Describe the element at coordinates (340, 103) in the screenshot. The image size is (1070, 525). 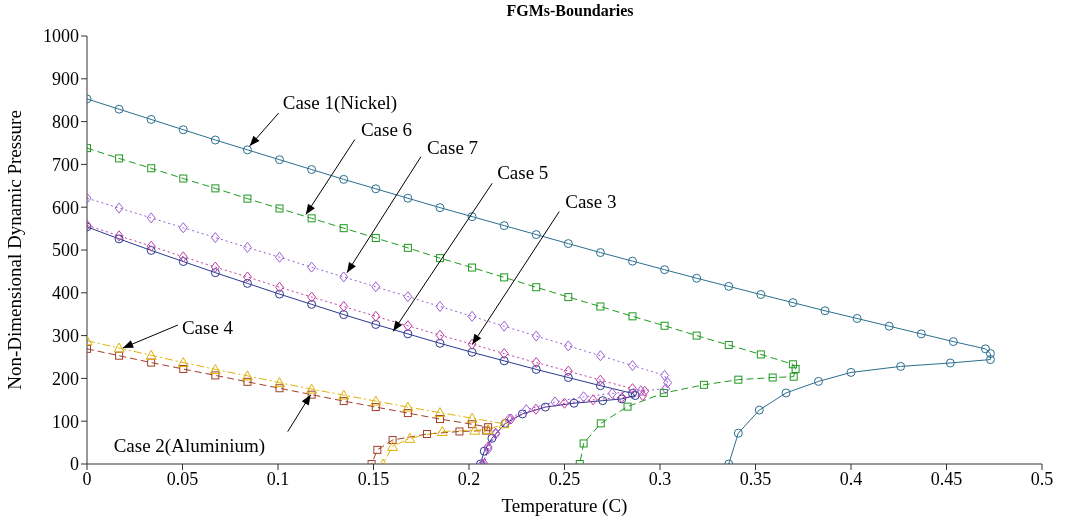
I see `annotation: Case 1(Nickel)` at that location.